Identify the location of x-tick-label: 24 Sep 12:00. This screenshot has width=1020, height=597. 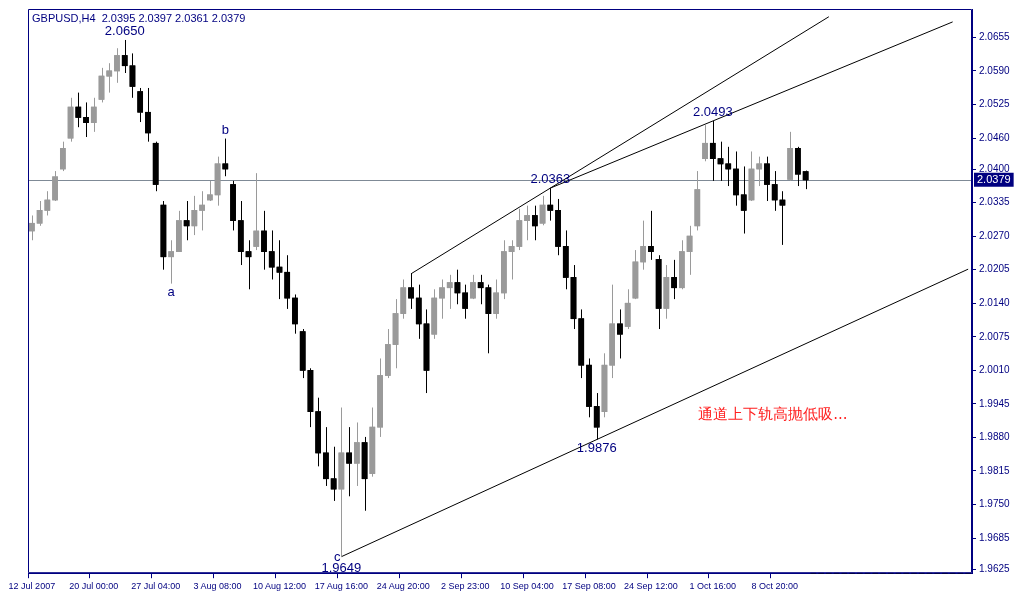
(651, 586).